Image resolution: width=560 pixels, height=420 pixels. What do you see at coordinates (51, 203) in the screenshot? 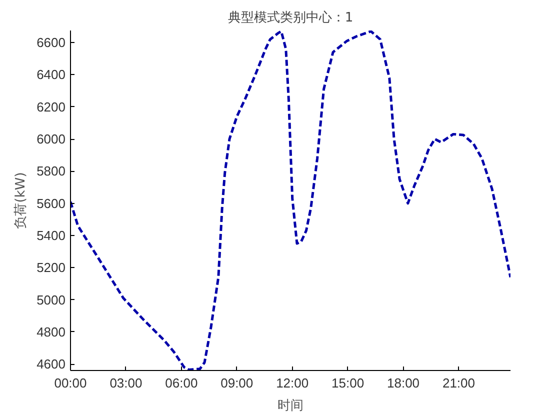
I see `y-tick-label: 5600` at bounding box center [51, 203].